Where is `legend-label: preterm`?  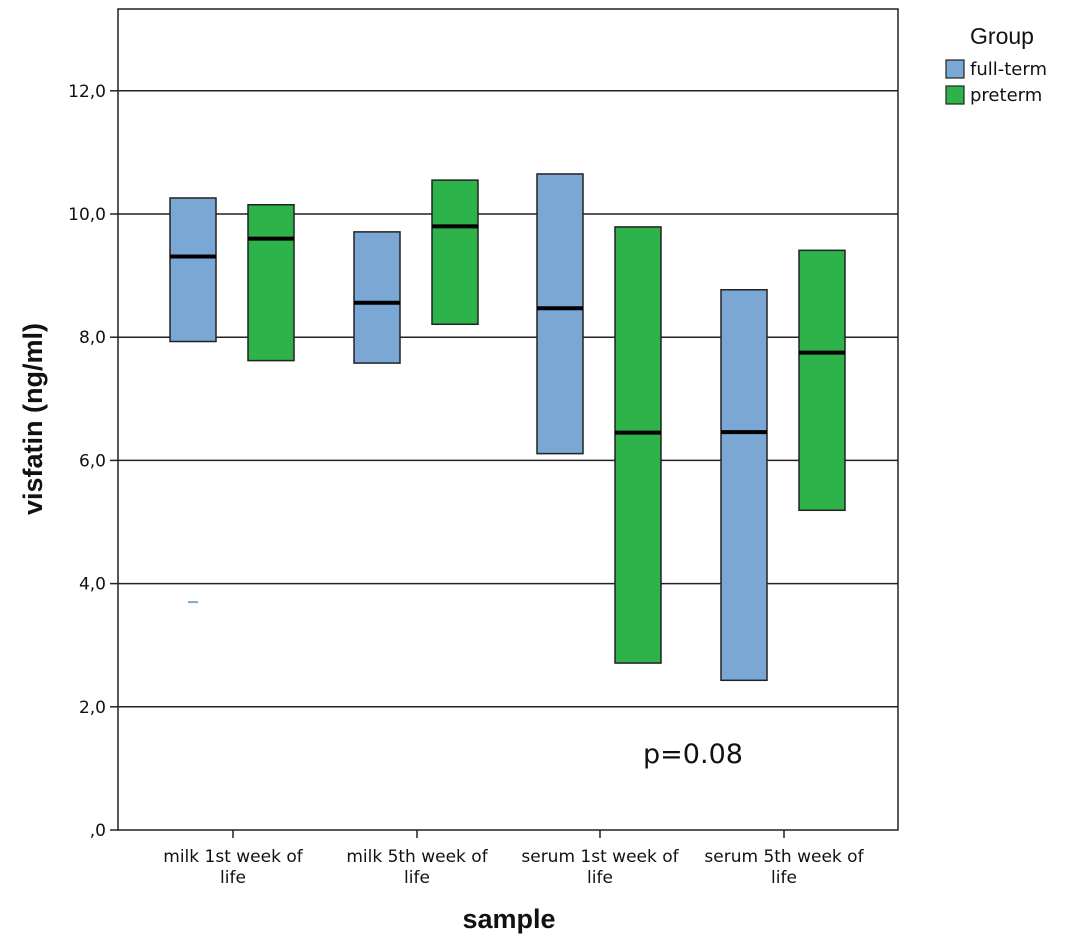
legend-label: preterm is located at coordinates (1006, 95).